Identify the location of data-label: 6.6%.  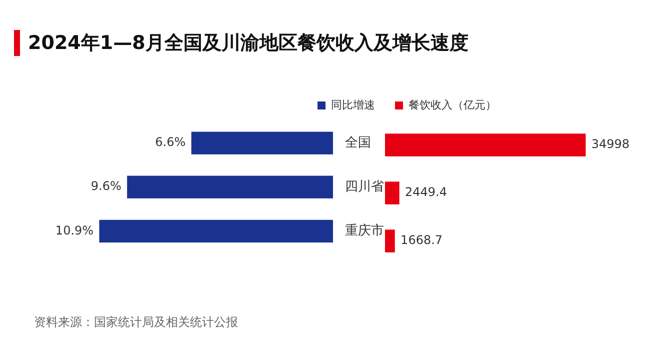
(170, 142).